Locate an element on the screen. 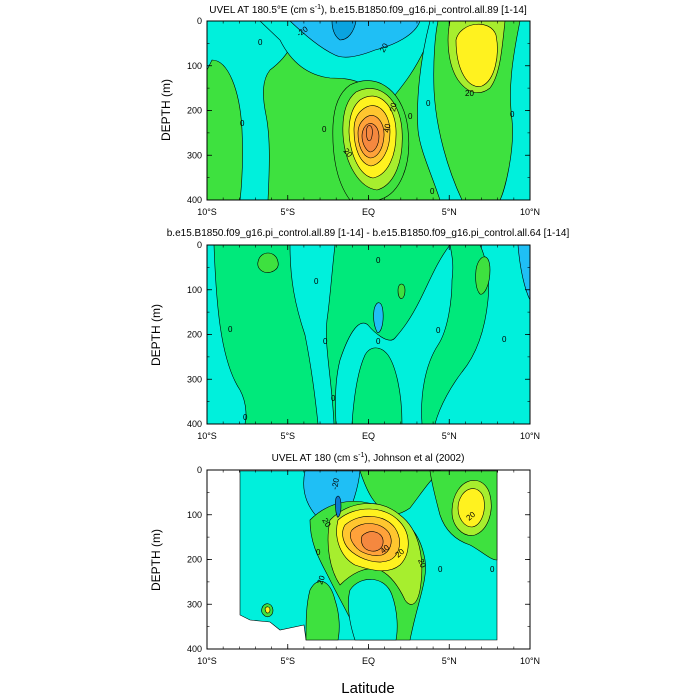 This screenshot has width=700, height=700. panel-2-contour-labels: 0 0 0 0 0 0 0 0 0 is located at coordinates (367, 339).